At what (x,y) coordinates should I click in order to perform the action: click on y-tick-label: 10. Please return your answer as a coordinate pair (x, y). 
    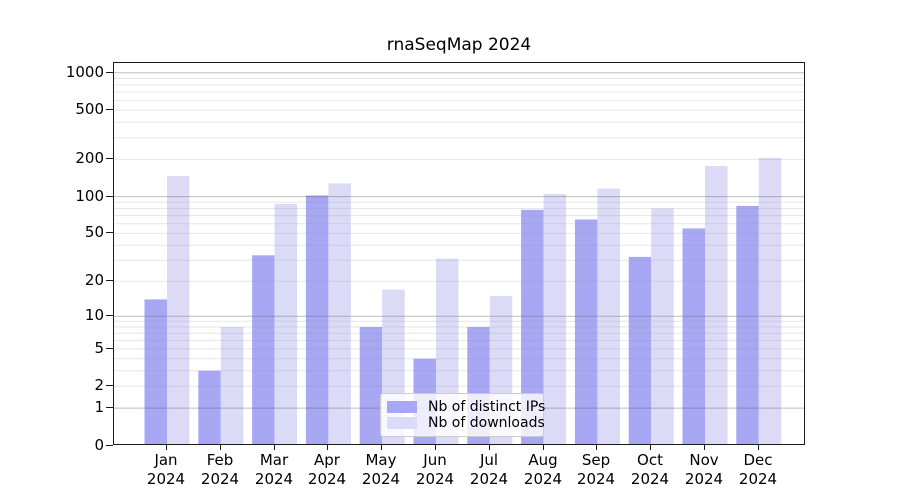
    Looking at the image, I should click on (94, 315).